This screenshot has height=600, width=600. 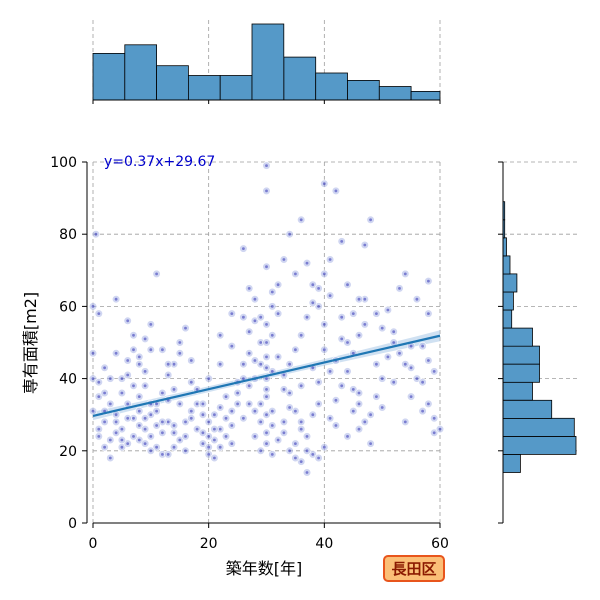 I want to click on x-tick-label: 0, so click(x=93, y=544).